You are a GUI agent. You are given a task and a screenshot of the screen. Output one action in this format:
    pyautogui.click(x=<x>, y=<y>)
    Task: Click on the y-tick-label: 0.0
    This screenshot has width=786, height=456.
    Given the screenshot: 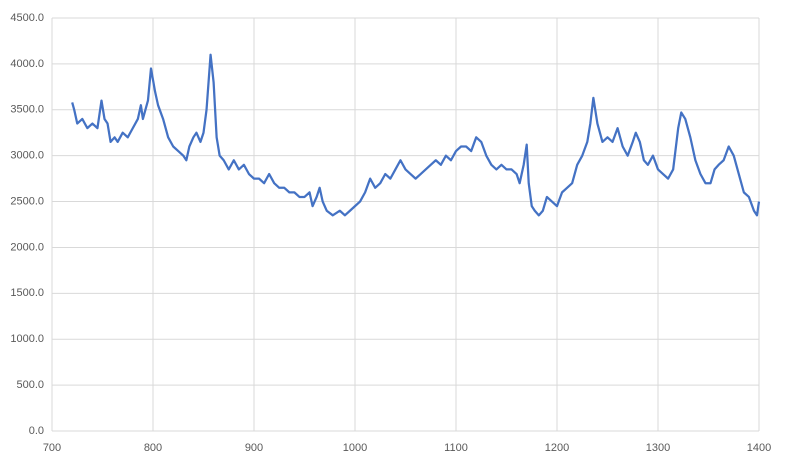 What is the action you would take?
    pyautogui.click(x=36, y=431)
    